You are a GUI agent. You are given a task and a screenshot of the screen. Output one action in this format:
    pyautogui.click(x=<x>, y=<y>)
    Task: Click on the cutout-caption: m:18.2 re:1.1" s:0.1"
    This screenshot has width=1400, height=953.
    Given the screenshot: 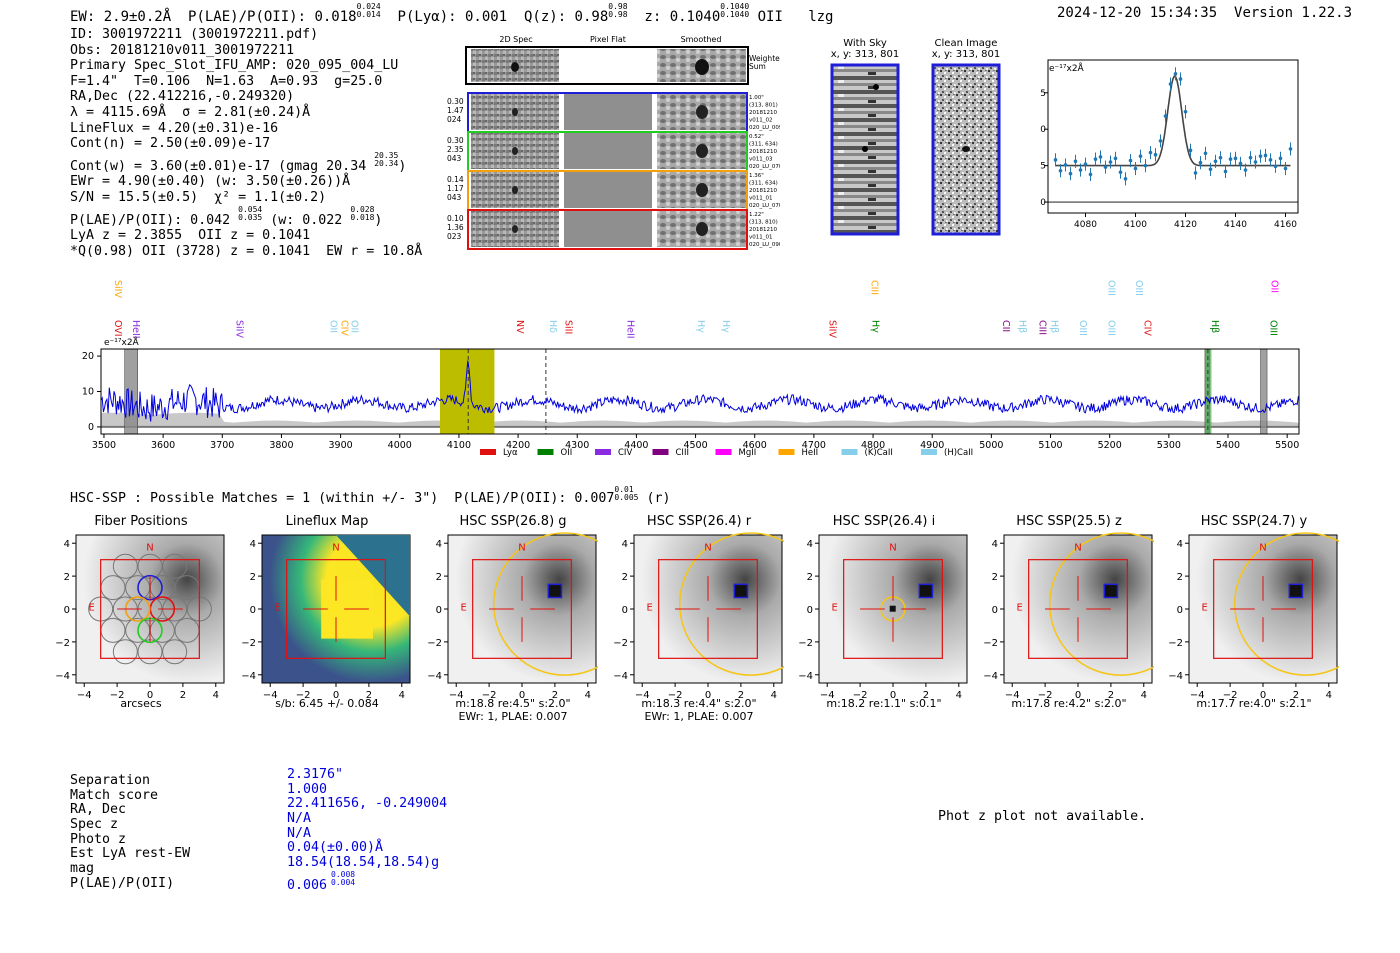 What is the action you would take?
    pyautogui.click(x=884, y=703)
    